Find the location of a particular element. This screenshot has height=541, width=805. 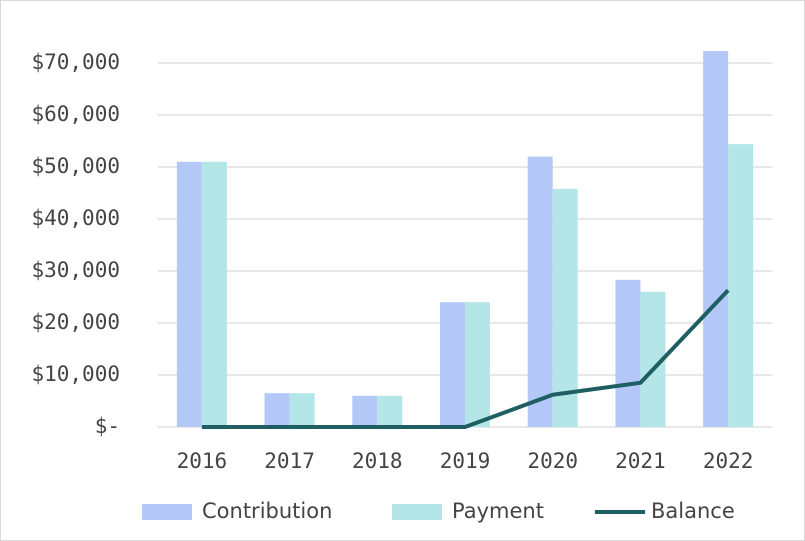

x-tick-label: 2016 is located at coordinates (202, 461).